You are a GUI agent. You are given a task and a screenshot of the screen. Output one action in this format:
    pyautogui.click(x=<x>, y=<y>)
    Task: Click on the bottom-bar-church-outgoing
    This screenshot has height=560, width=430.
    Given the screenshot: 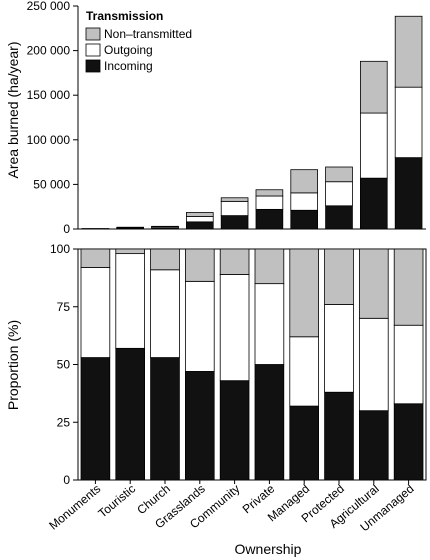 What is the action you would take?
    pyautogui.click(x=165, y=313)
    